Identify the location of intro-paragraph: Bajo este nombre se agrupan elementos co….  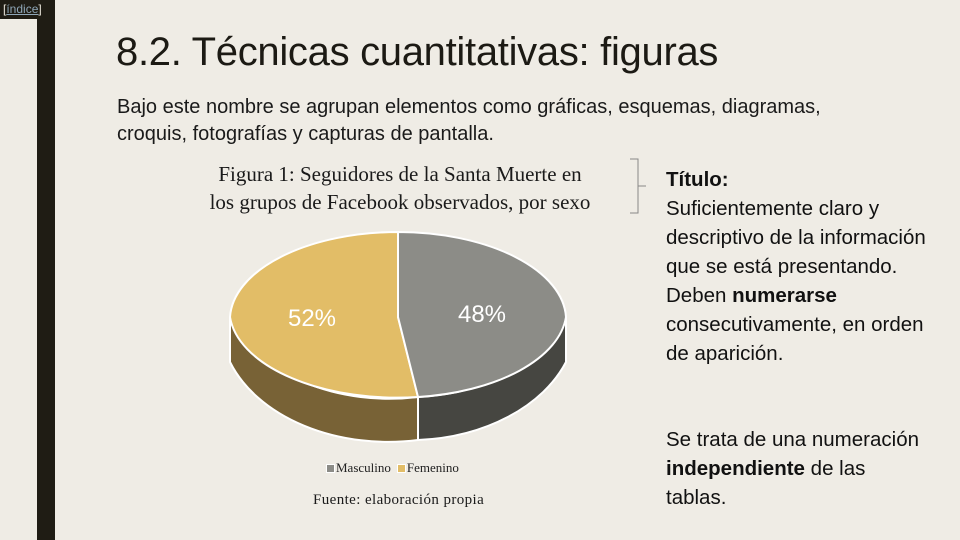
(469, 120).